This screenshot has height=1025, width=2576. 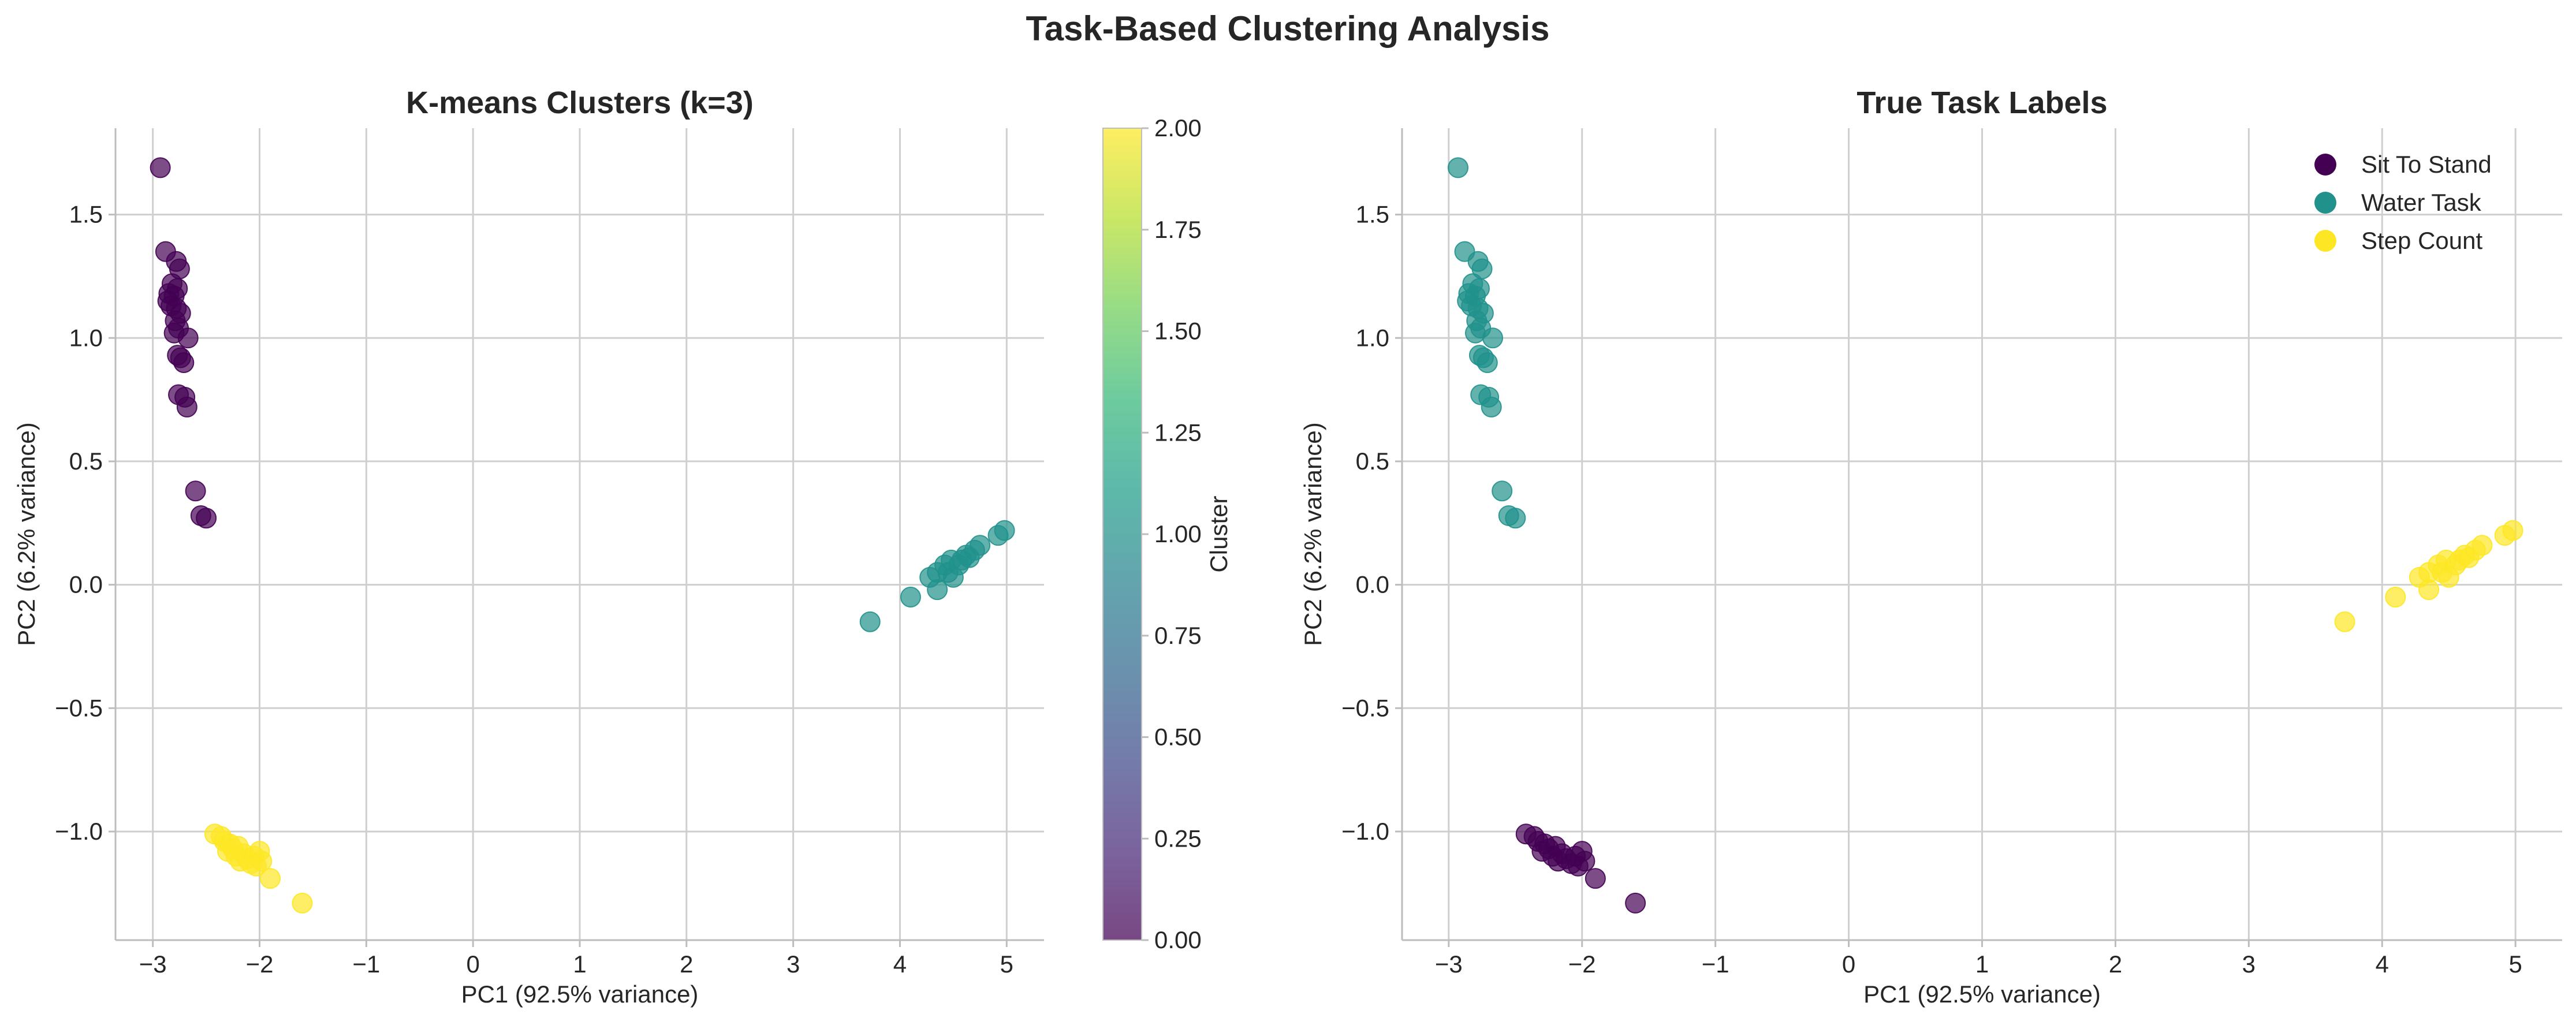 What do you see at coordinates (1178, 635) in the screenshot?
I see `colorbar-tick-label: 0.75` at bounding box center [1178, 635].